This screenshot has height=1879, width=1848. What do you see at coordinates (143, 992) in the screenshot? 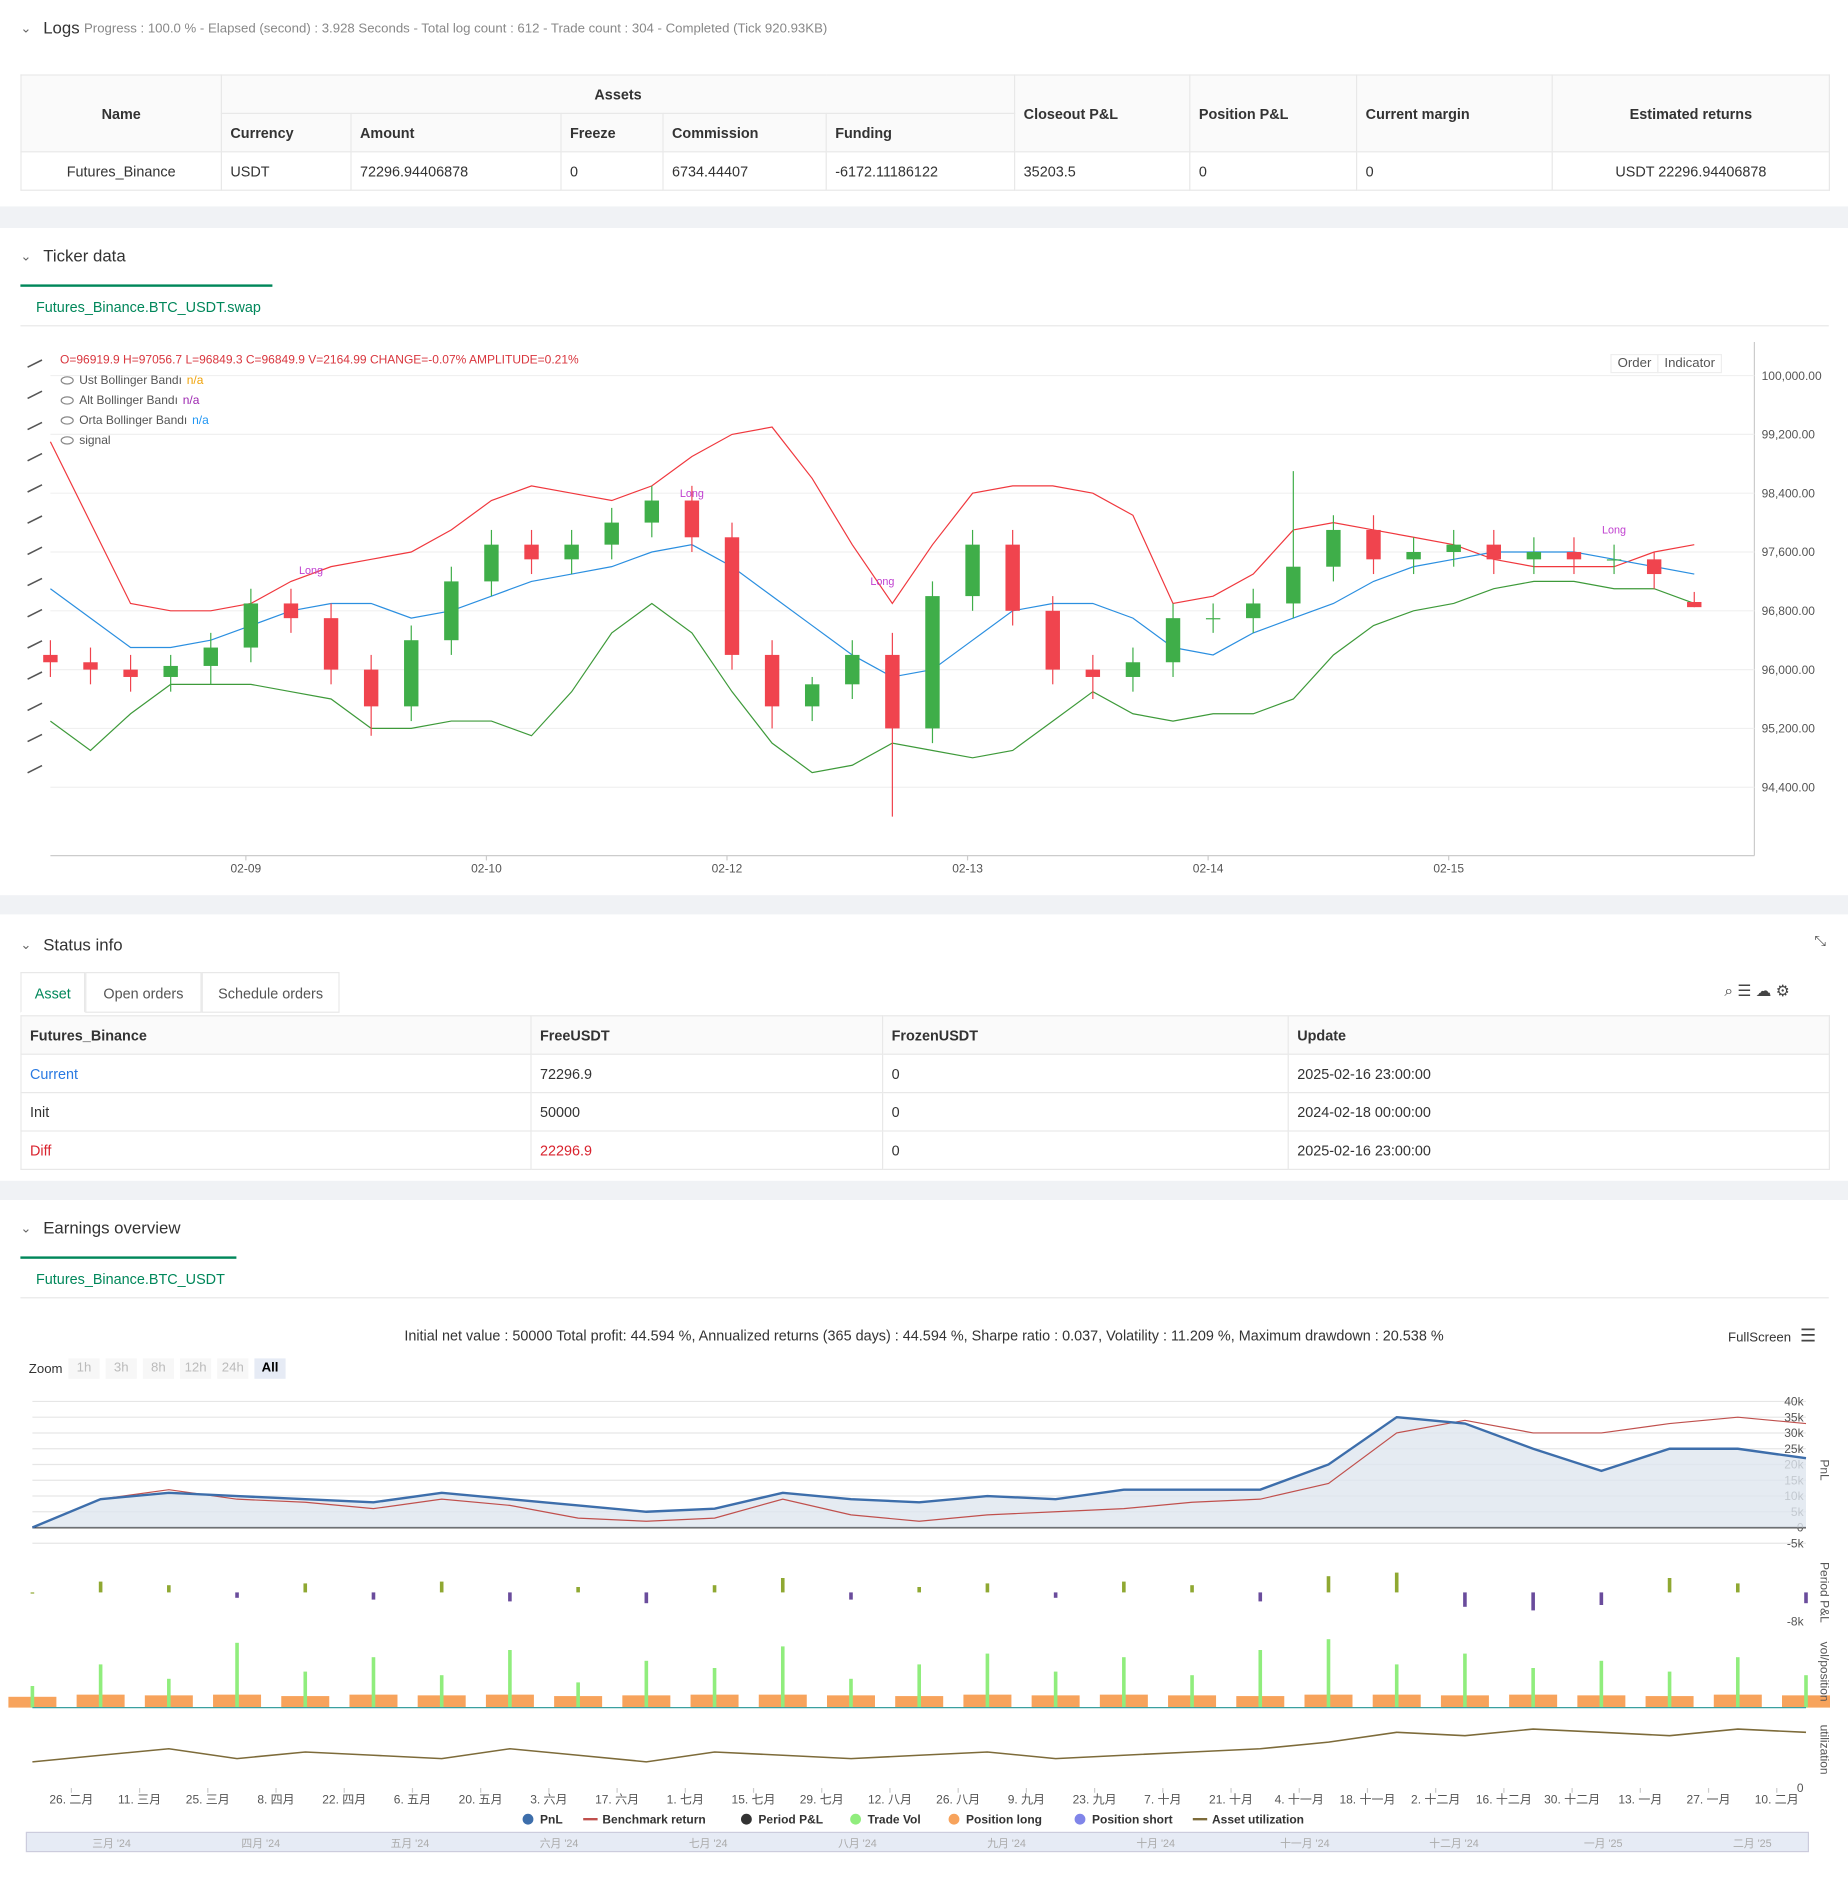
I see `tab: Open orders` at bounding box center [143, 992].